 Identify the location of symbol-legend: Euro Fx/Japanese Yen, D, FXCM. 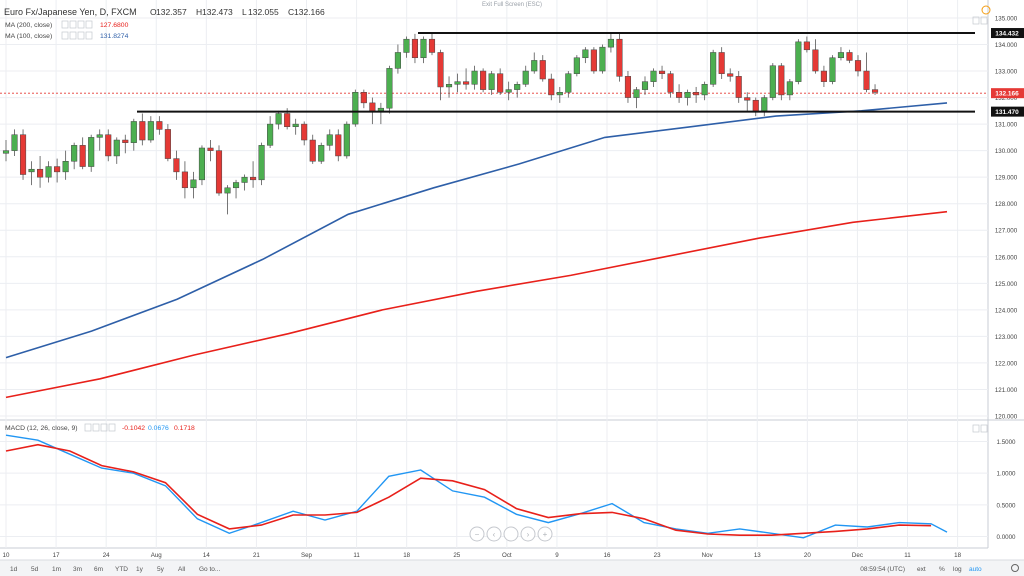
(70, 12).